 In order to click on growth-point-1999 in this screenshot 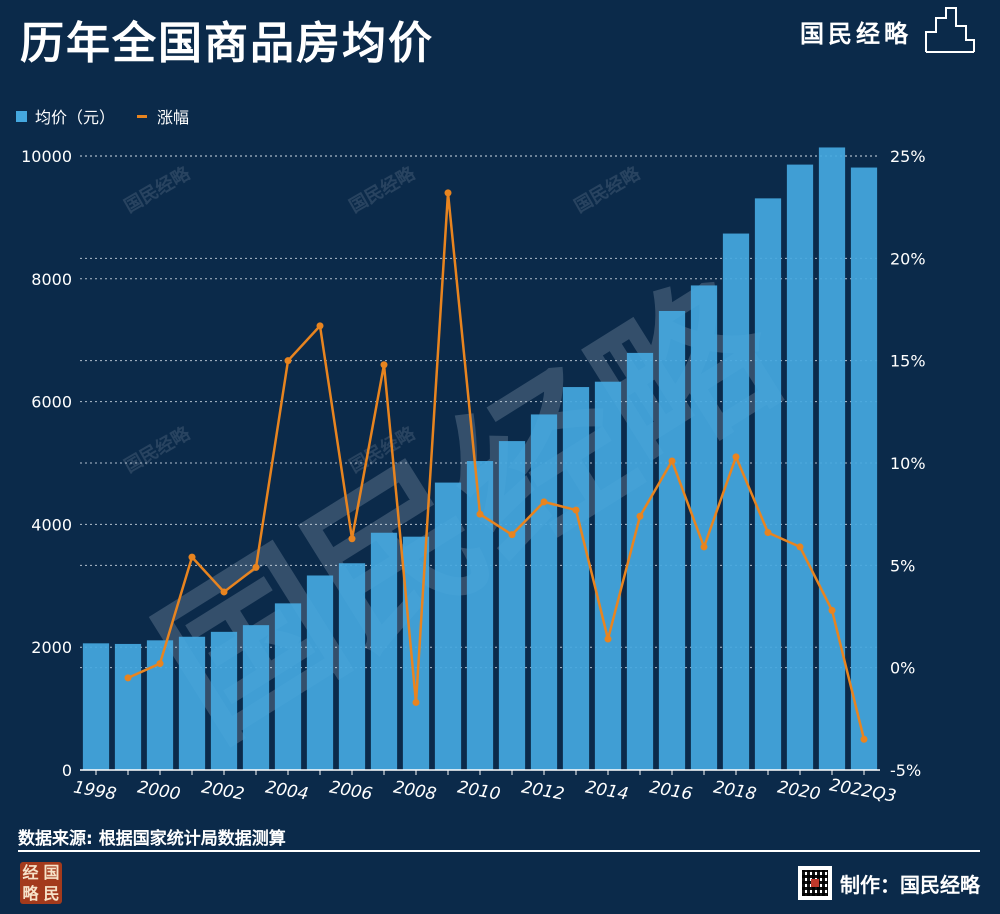, I will do `click(128, 678)`.